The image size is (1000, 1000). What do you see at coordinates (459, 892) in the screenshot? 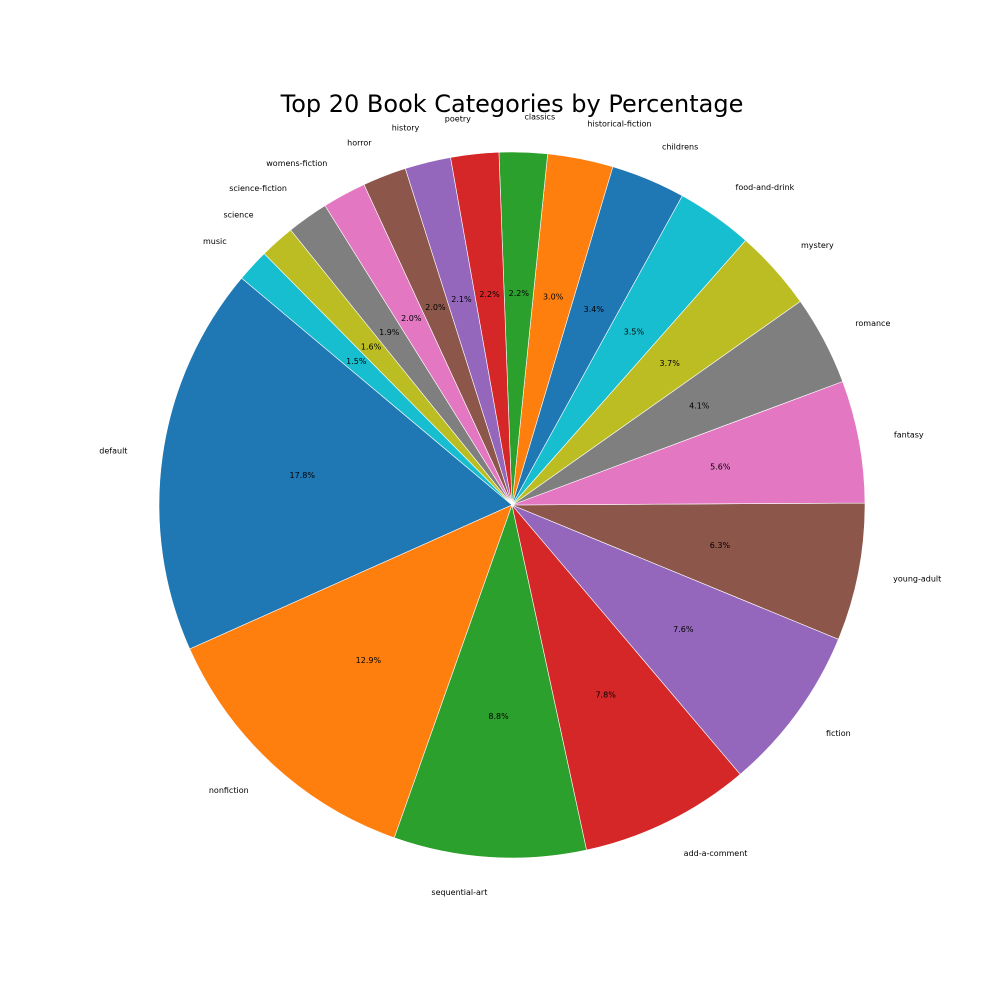
I see `slice-label-sequential-art: sequential-art` at bounding box center [459, 892].